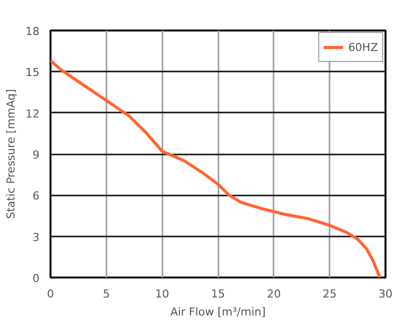 Image resolution: width=415 pixels, height=321 pixels. Describe the element at coordinates (36, 237) in the screenshot. I see `y-tick-label: 3` at that location.